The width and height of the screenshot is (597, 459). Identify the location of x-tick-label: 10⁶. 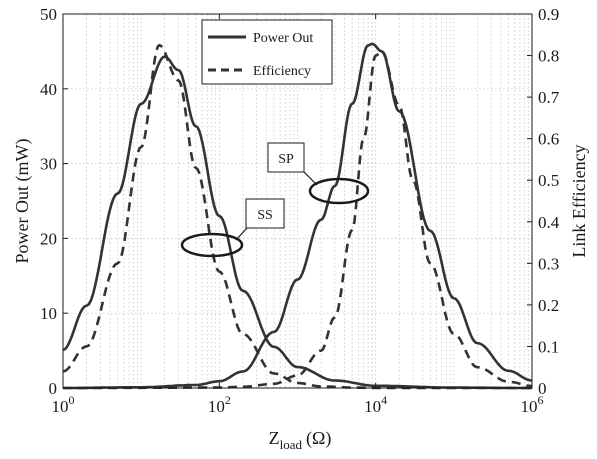
(532, 404).